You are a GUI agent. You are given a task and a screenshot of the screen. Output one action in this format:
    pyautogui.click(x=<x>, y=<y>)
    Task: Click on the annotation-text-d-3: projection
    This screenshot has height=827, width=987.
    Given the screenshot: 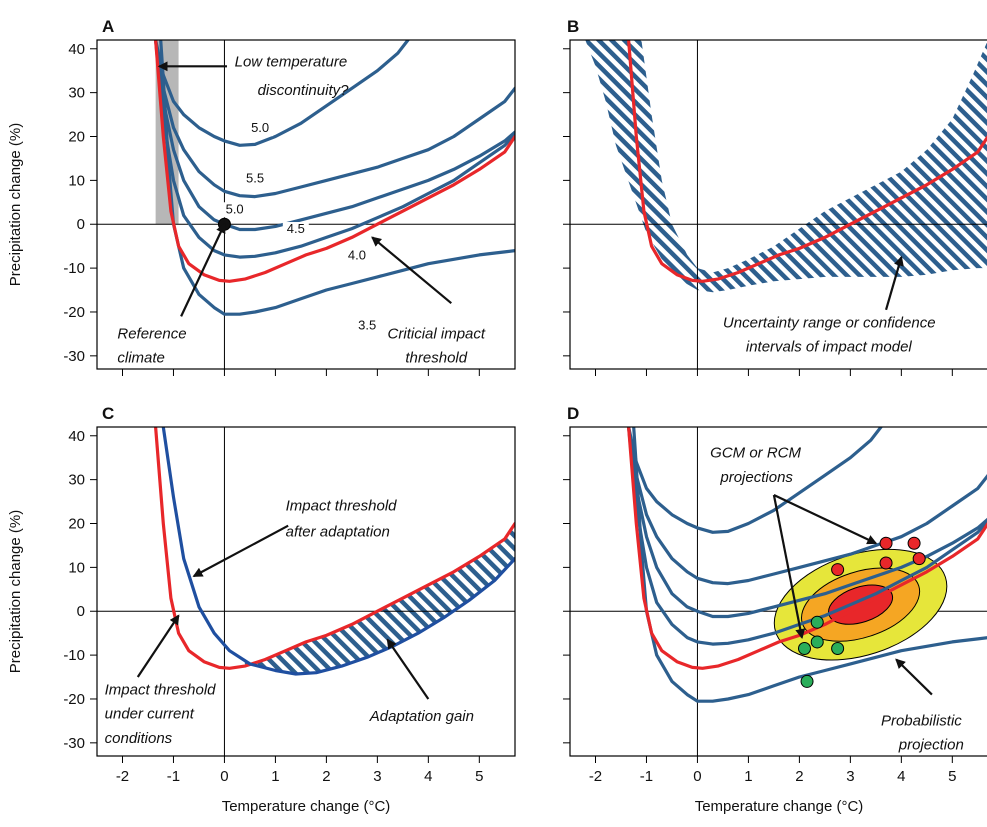 What is the action you would take?
    pyautogui.click(x=931, y=744)
    